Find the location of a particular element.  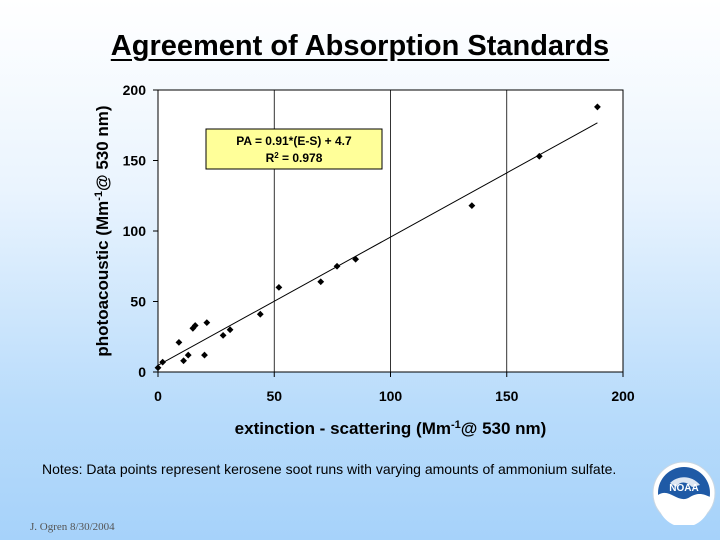

footer-author-date: J. Ogren 8/30/2004 is located at coordinates (72, 527).